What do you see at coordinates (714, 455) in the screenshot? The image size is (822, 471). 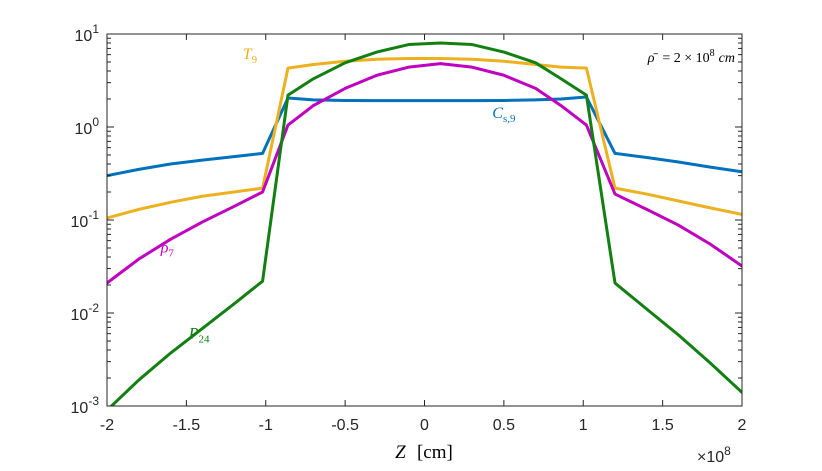 I see `x-multiplier: ×10⁸` at bounding box center [714, 455].